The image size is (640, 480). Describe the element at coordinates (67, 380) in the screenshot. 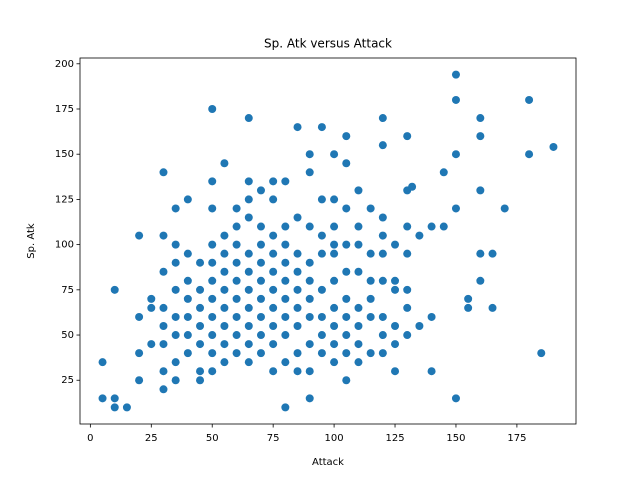

I see `y-tick-label: 25` at that location.